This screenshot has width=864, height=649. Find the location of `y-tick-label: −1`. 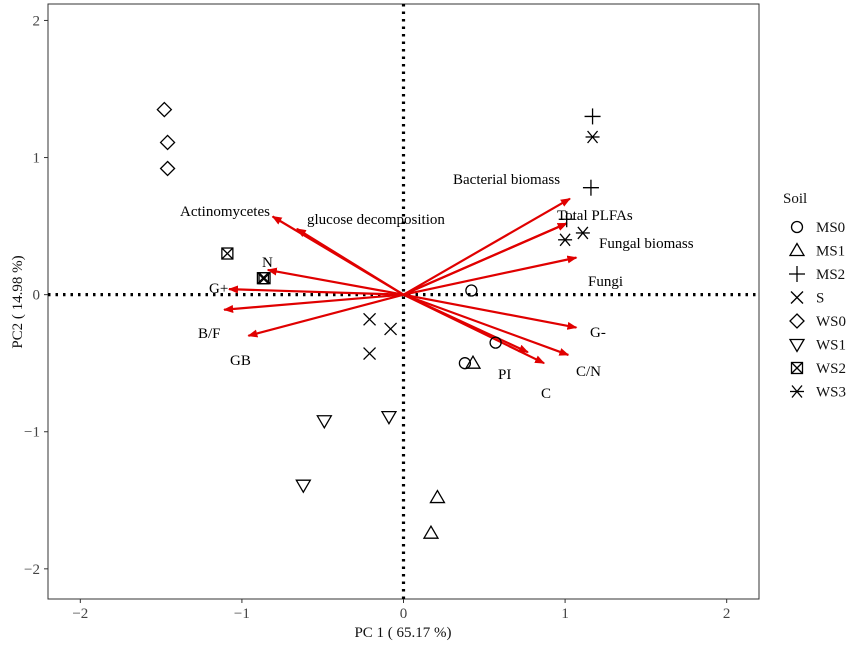

y-tick-label: −1 is located at coordinates (32, 433).